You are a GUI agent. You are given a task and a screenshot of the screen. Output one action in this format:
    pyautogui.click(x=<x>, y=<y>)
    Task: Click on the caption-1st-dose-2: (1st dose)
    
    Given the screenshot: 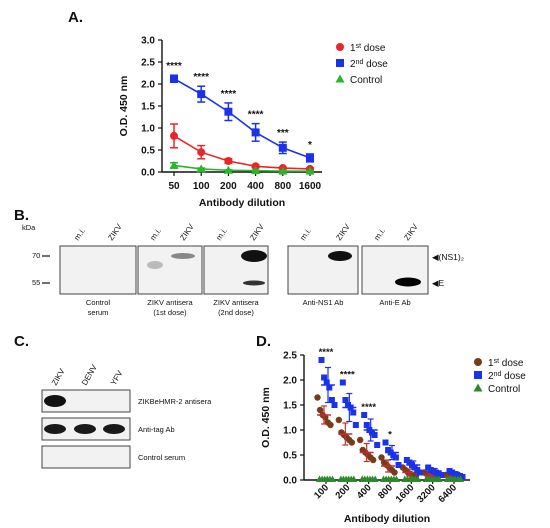 What is the action you would take?
    pyautogui.click(x=170, y=312)
    